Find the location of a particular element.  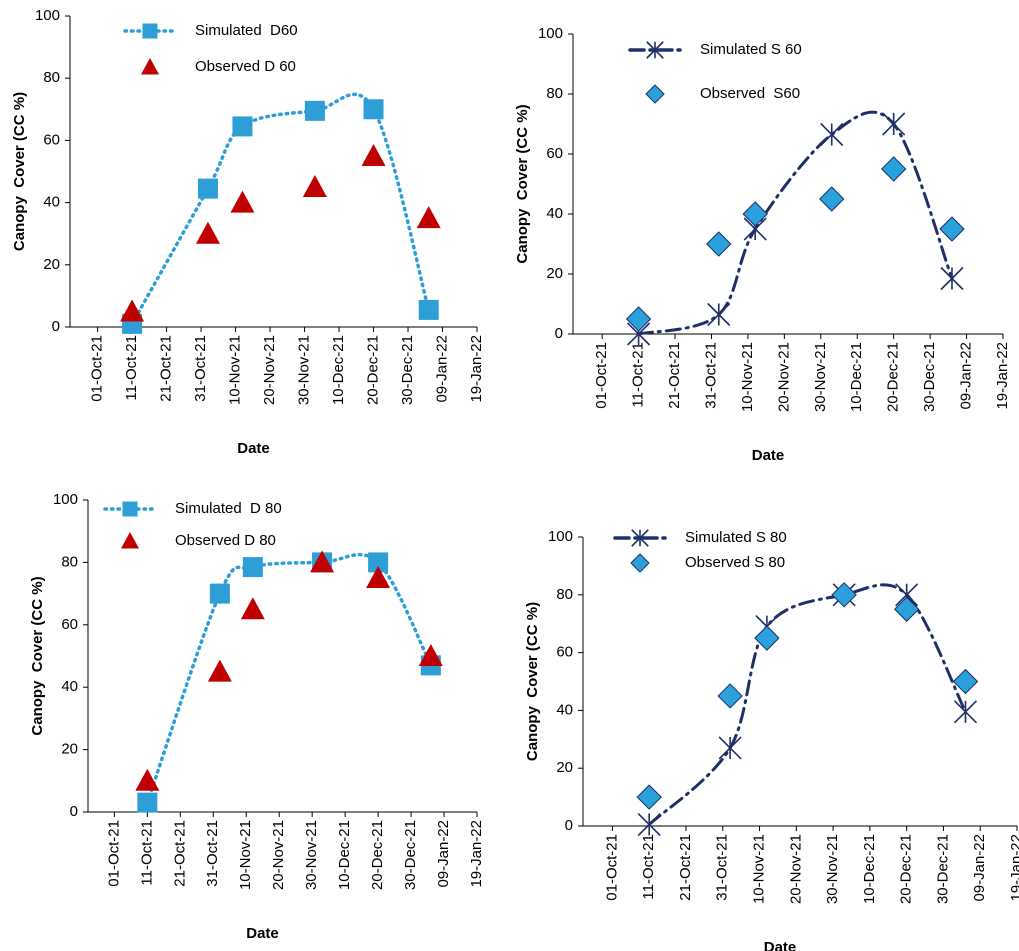

x-tick-label: 09-Jan-22 is located at coordinates (979, 868).